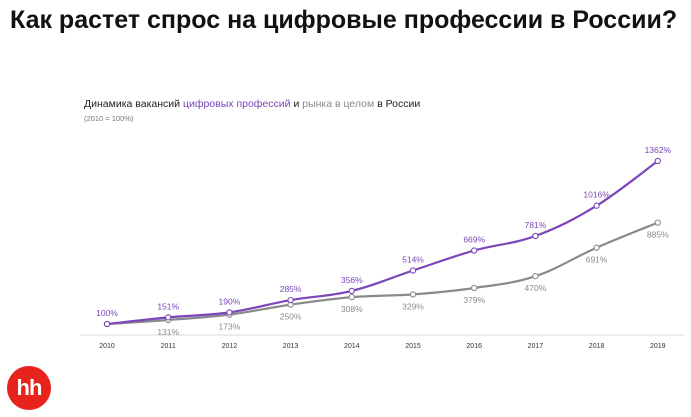  What do you see at coordinates (474, 300) in the screenshot?
I see `data-label-market-2016: 379%` at bounding box center [474, 300].